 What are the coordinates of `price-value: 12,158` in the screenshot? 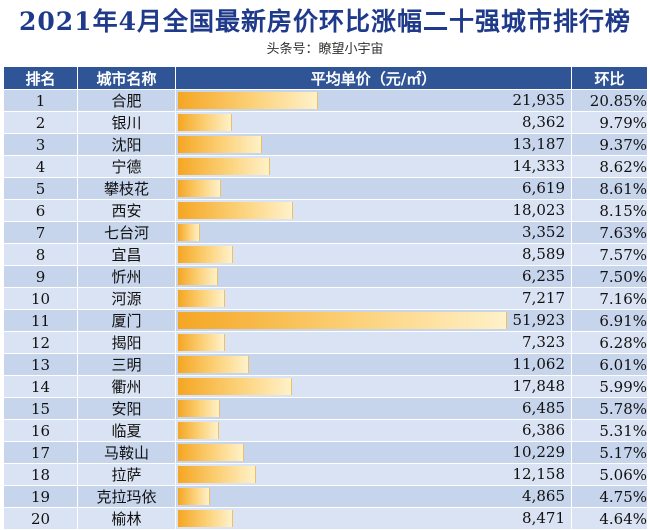 It's located at (539, 474).